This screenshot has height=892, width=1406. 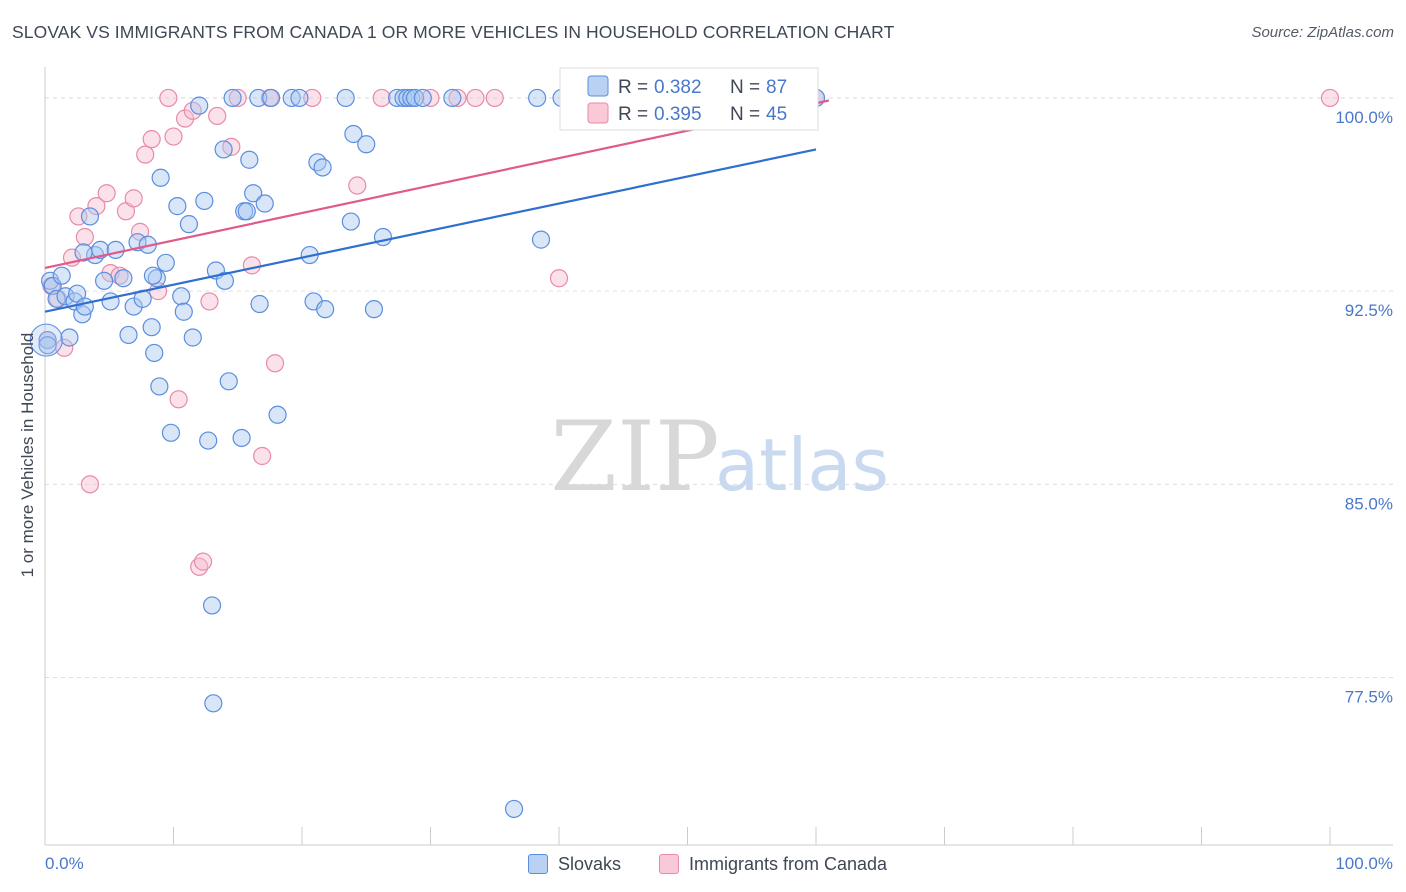 What do you see at coordinates (590, 863) in the screenshot?
I see `legend-label-slovaks: Slovaks` at bounding box center [590, 863].